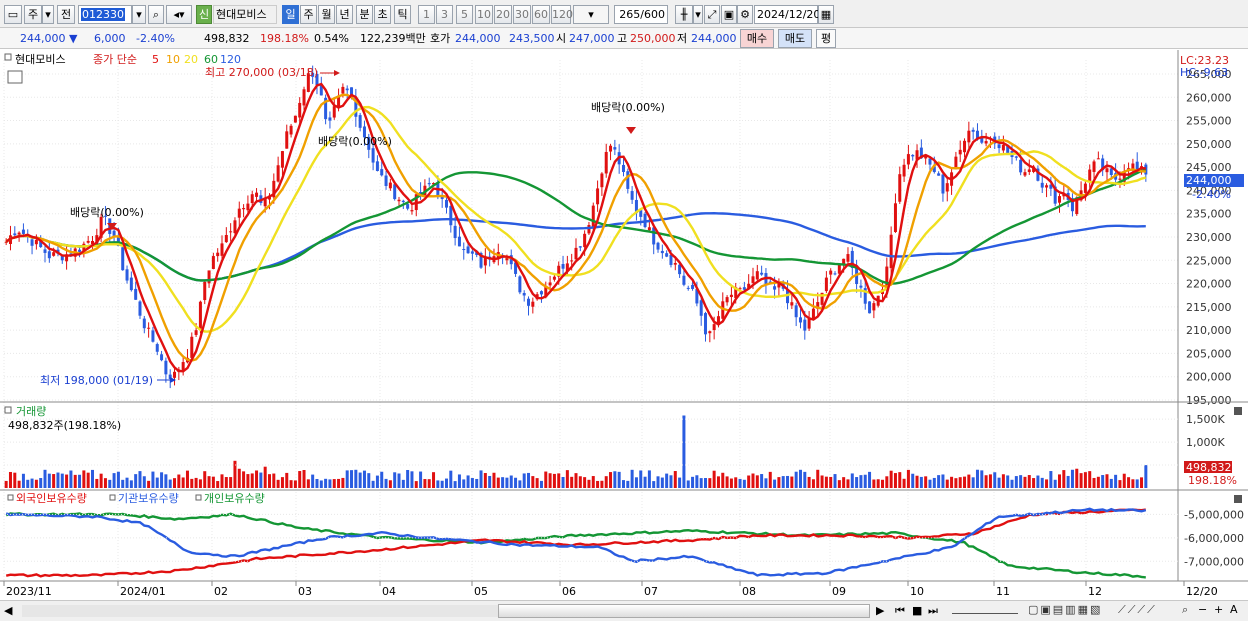  I want to click on bar-count-field: 265/600, so click(641, 14).